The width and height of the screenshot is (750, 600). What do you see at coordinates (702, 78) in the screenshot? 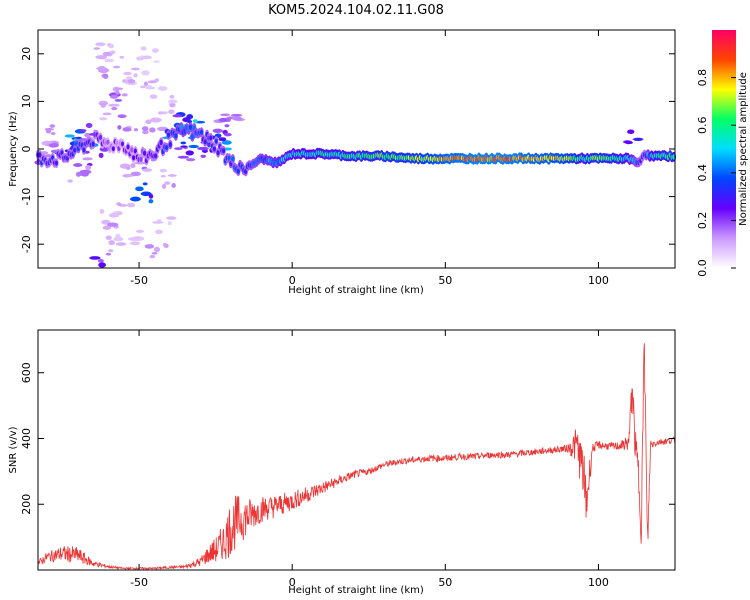
I see `colorbar-tick-label: 0.8` at bounding box center [702, 78].